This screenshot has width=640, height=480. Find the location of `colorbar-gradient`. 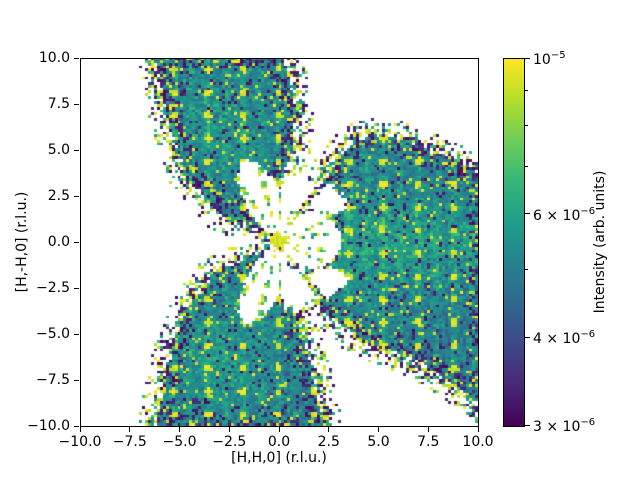

colorbar-gradient is located at coordinates (514, 242).